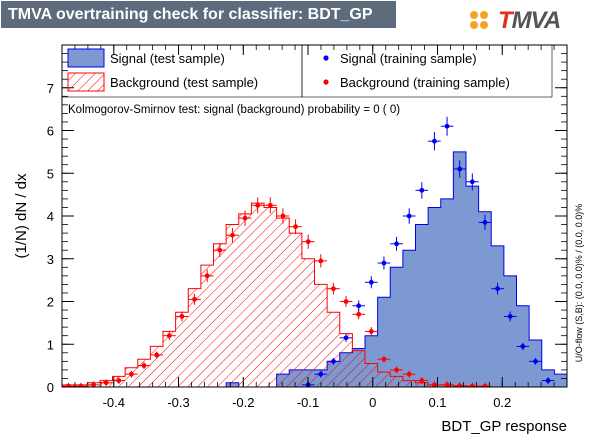 The height and width of the screenshot is (440, 596). What do you see at coordinates (50, 259) in the screenshot?
I see `y-tick-label: 3` at bounding box center [50, 259].